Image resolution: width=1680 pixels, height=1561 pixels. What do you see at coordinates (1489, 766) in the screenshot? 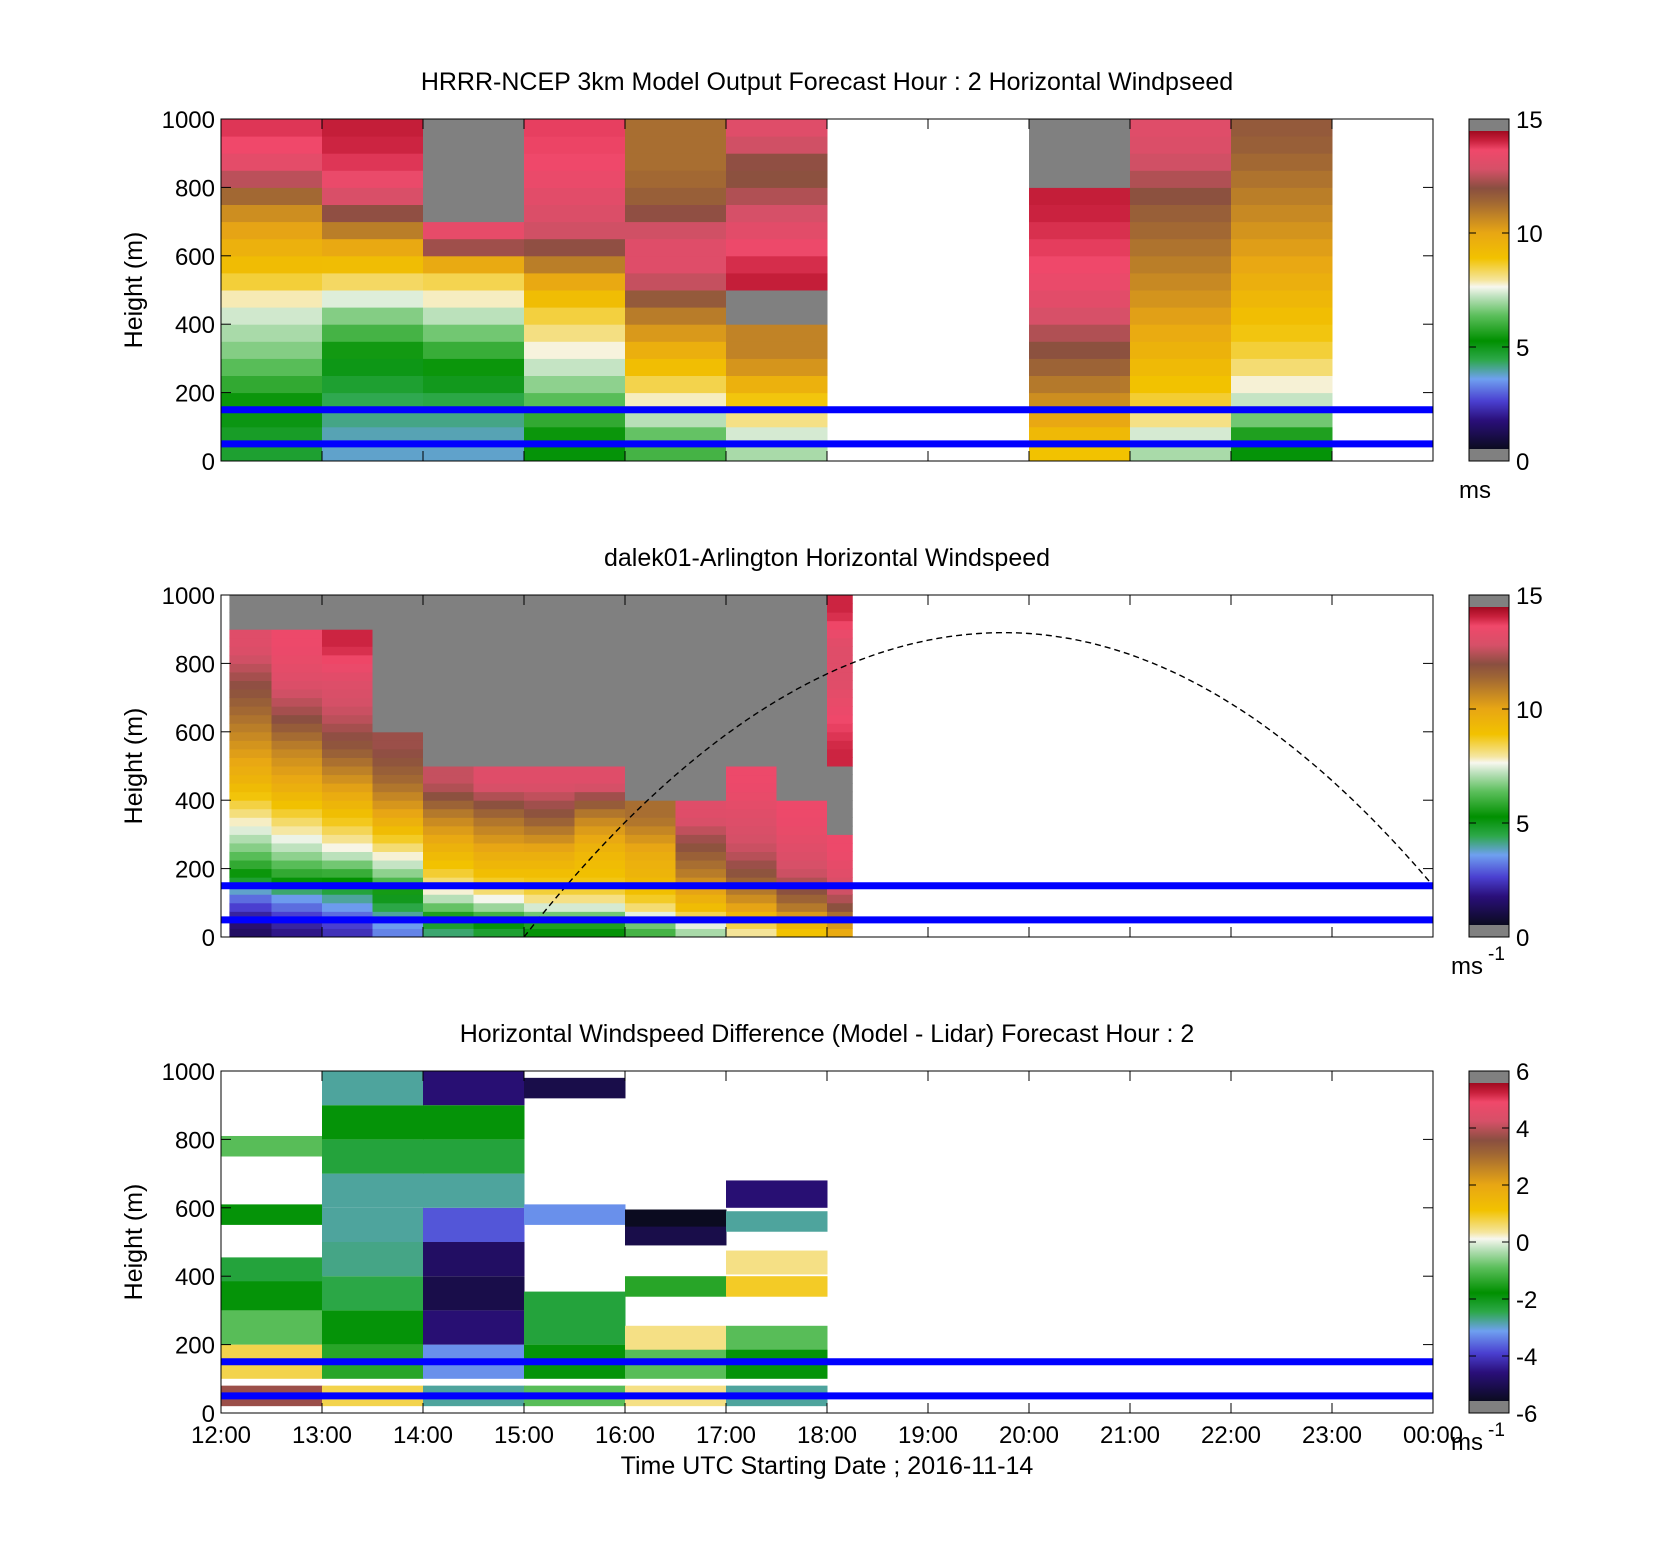
I see `colorbar-frame` at bounding box center [1489, 766].